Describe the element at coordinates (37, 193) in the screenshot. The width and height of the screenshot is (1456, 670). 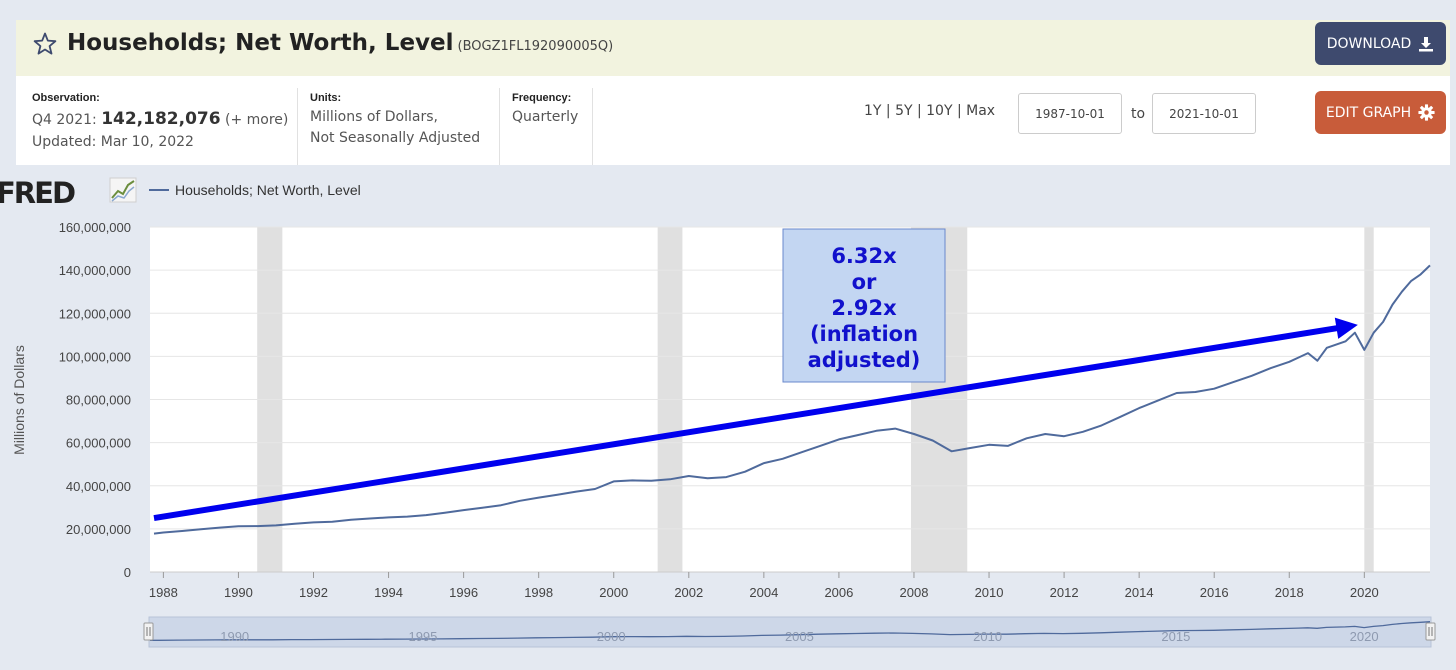
I see `fred-logo-text: FRED` at that location.